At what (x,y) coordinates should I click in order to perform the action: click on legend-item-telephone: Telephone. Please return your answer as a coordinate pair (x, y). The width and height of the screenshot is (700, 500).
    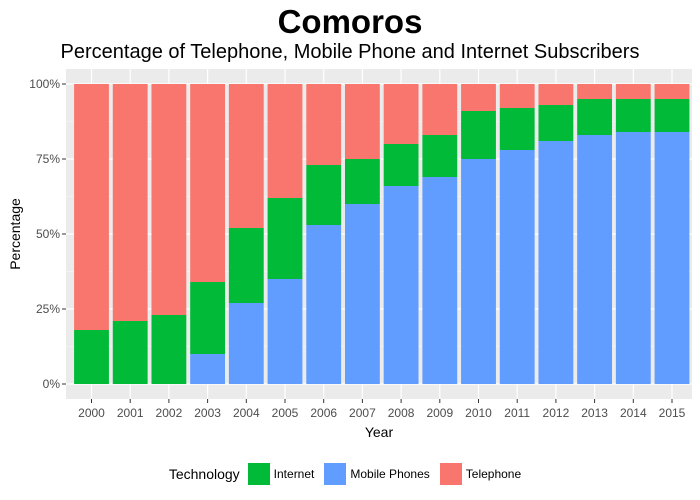
    Looking at the image, I should click on (480, 474).